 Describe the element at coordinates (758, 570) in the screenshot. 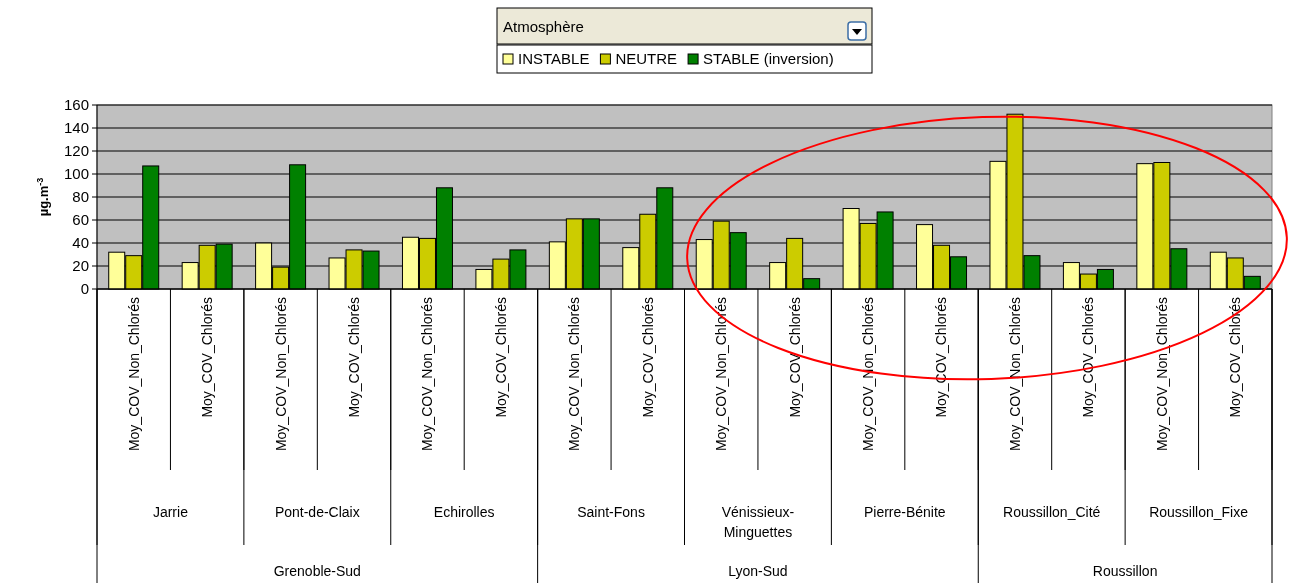

I see `text: Lyon-Sud` at that location.